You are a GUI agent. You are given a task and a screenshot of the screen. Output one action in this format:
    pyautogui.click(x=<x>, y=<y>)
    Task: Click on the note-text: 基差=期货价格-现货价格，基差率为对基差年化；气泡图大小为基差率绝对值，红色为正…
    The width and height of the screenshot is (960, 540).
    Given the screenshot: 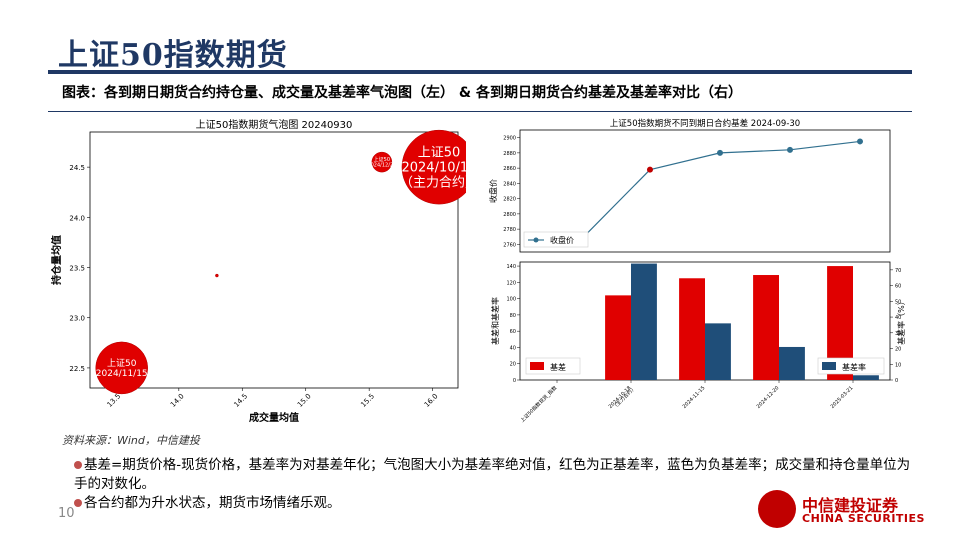 What is the action you would take?
    pyautogui.click(x=492, y=474)
    